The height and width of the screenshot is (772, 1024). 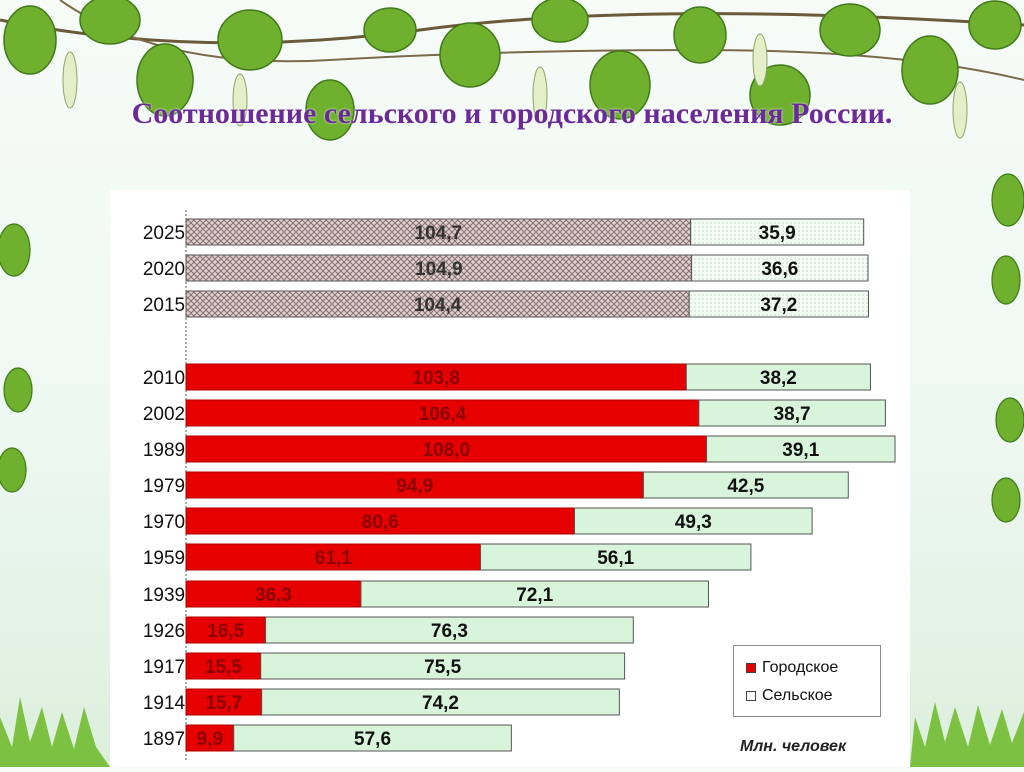 I want to click on urban-value-label: 36,3, so click(x=273, y=595).